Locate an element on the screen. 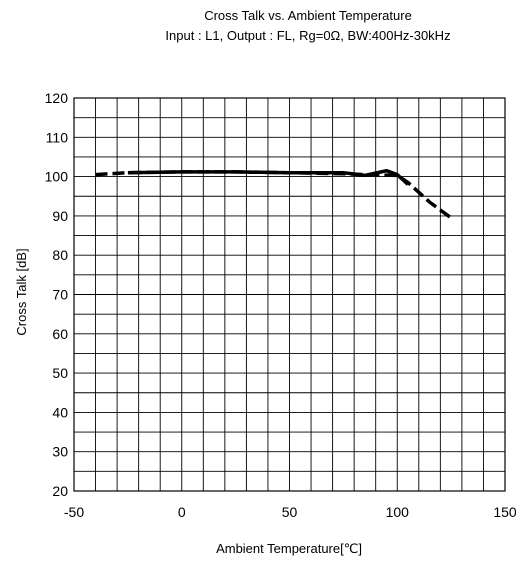  y-tick-label: 80 is located at coordinates (60, 255).